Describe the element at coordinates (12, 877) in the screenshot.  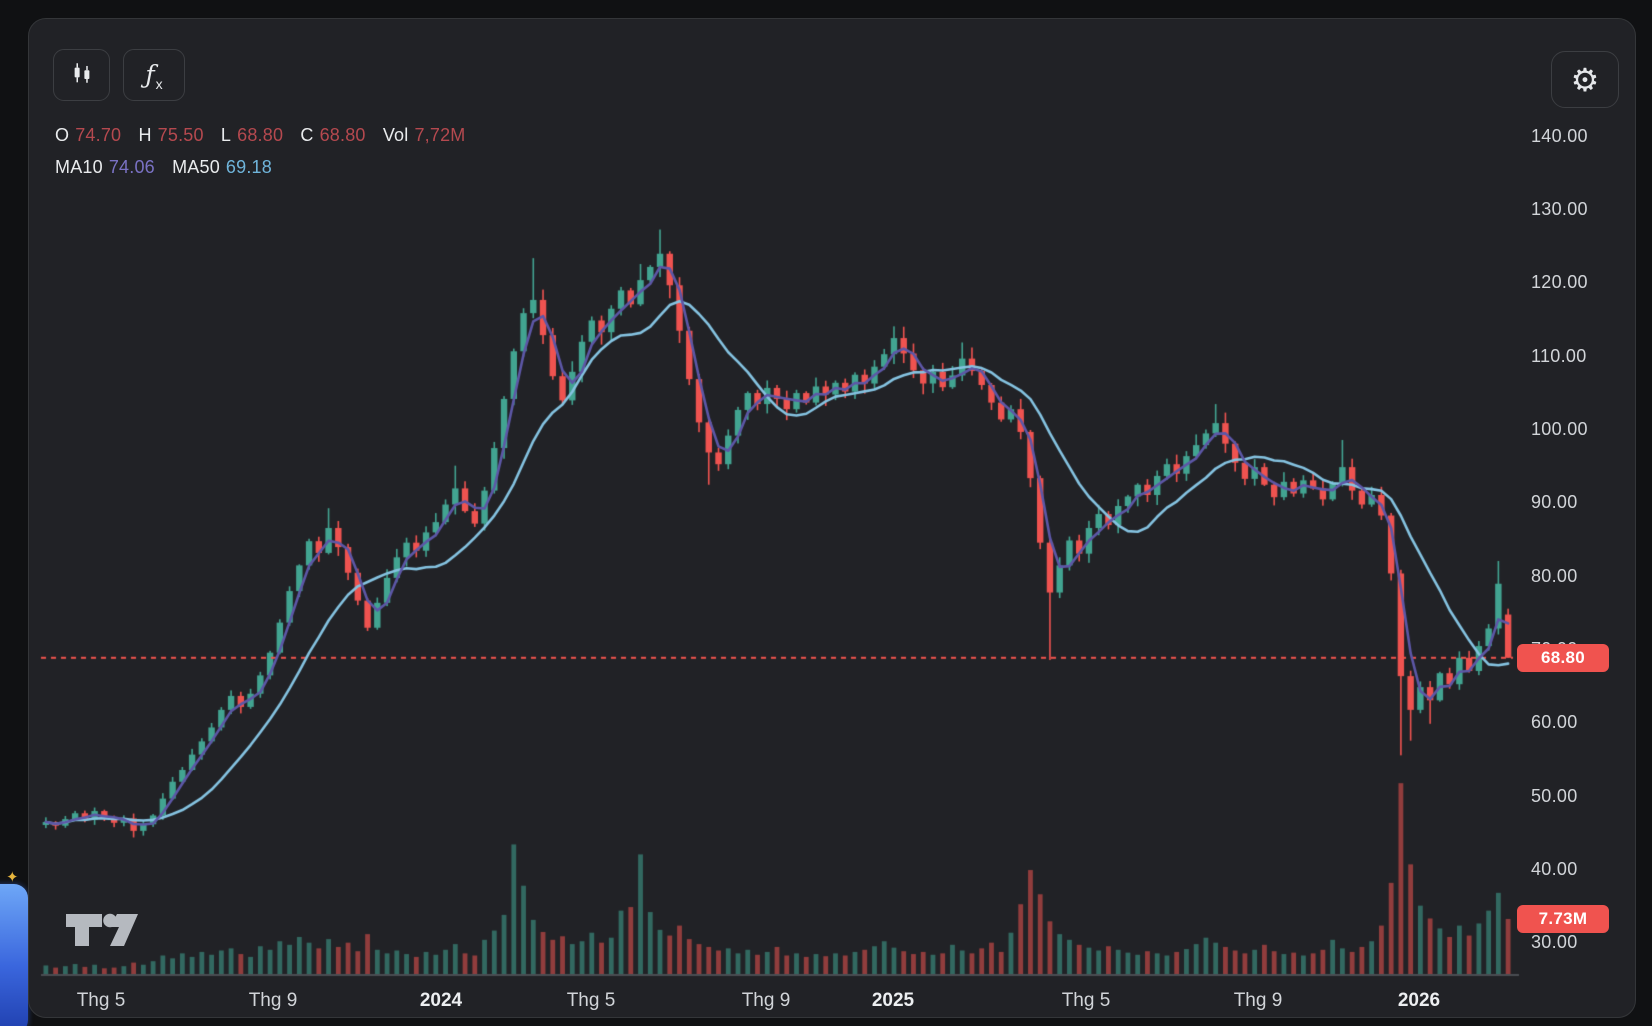
I see `sparkle-icon: ✦` at that location.